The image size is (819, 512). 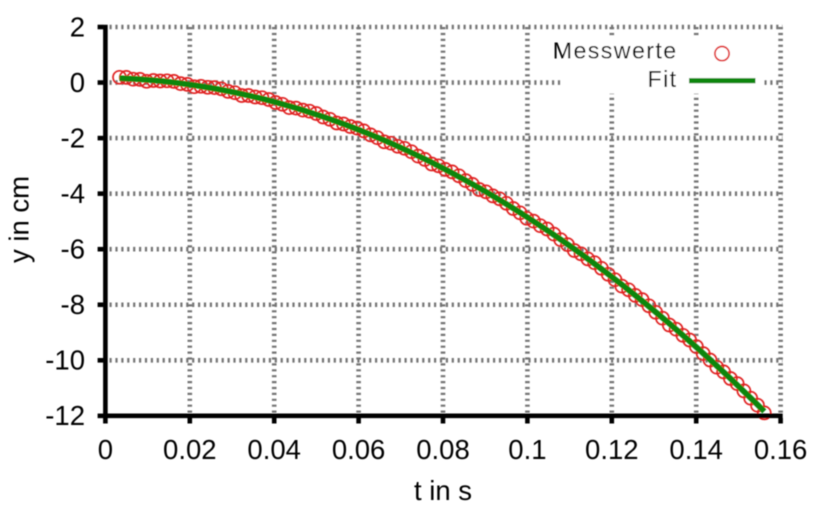 What do you see at coordinates (612, 449) in the screenshot?
I see `svg-text: 0.12` at bounding box center [612, 449].